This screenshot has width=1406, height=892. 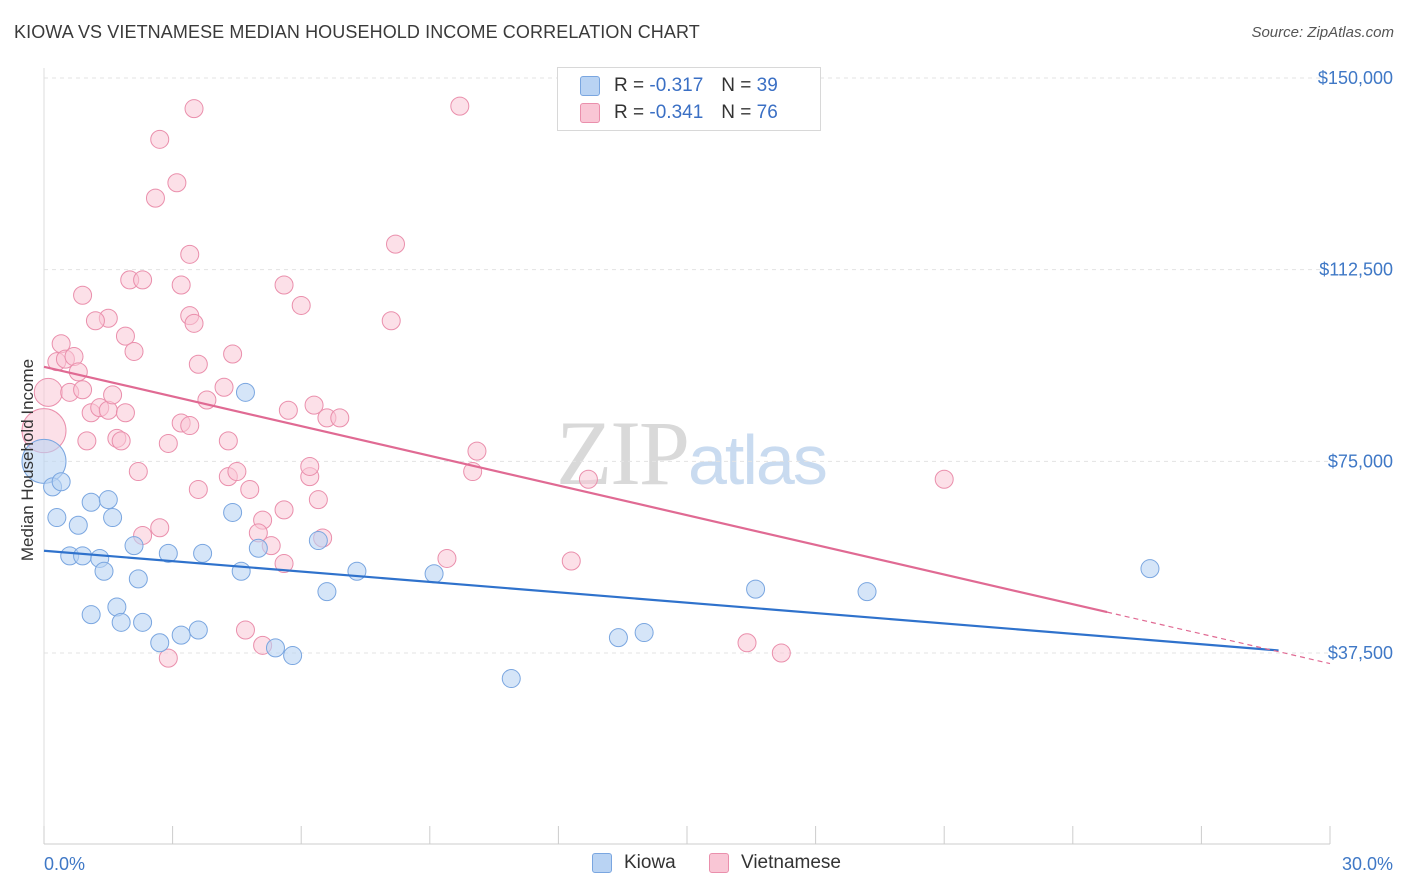 What do you see at coordinates (661, 600) in the screenshot?
I see `kiowa-trend-line` at bounding box center [661, 600].